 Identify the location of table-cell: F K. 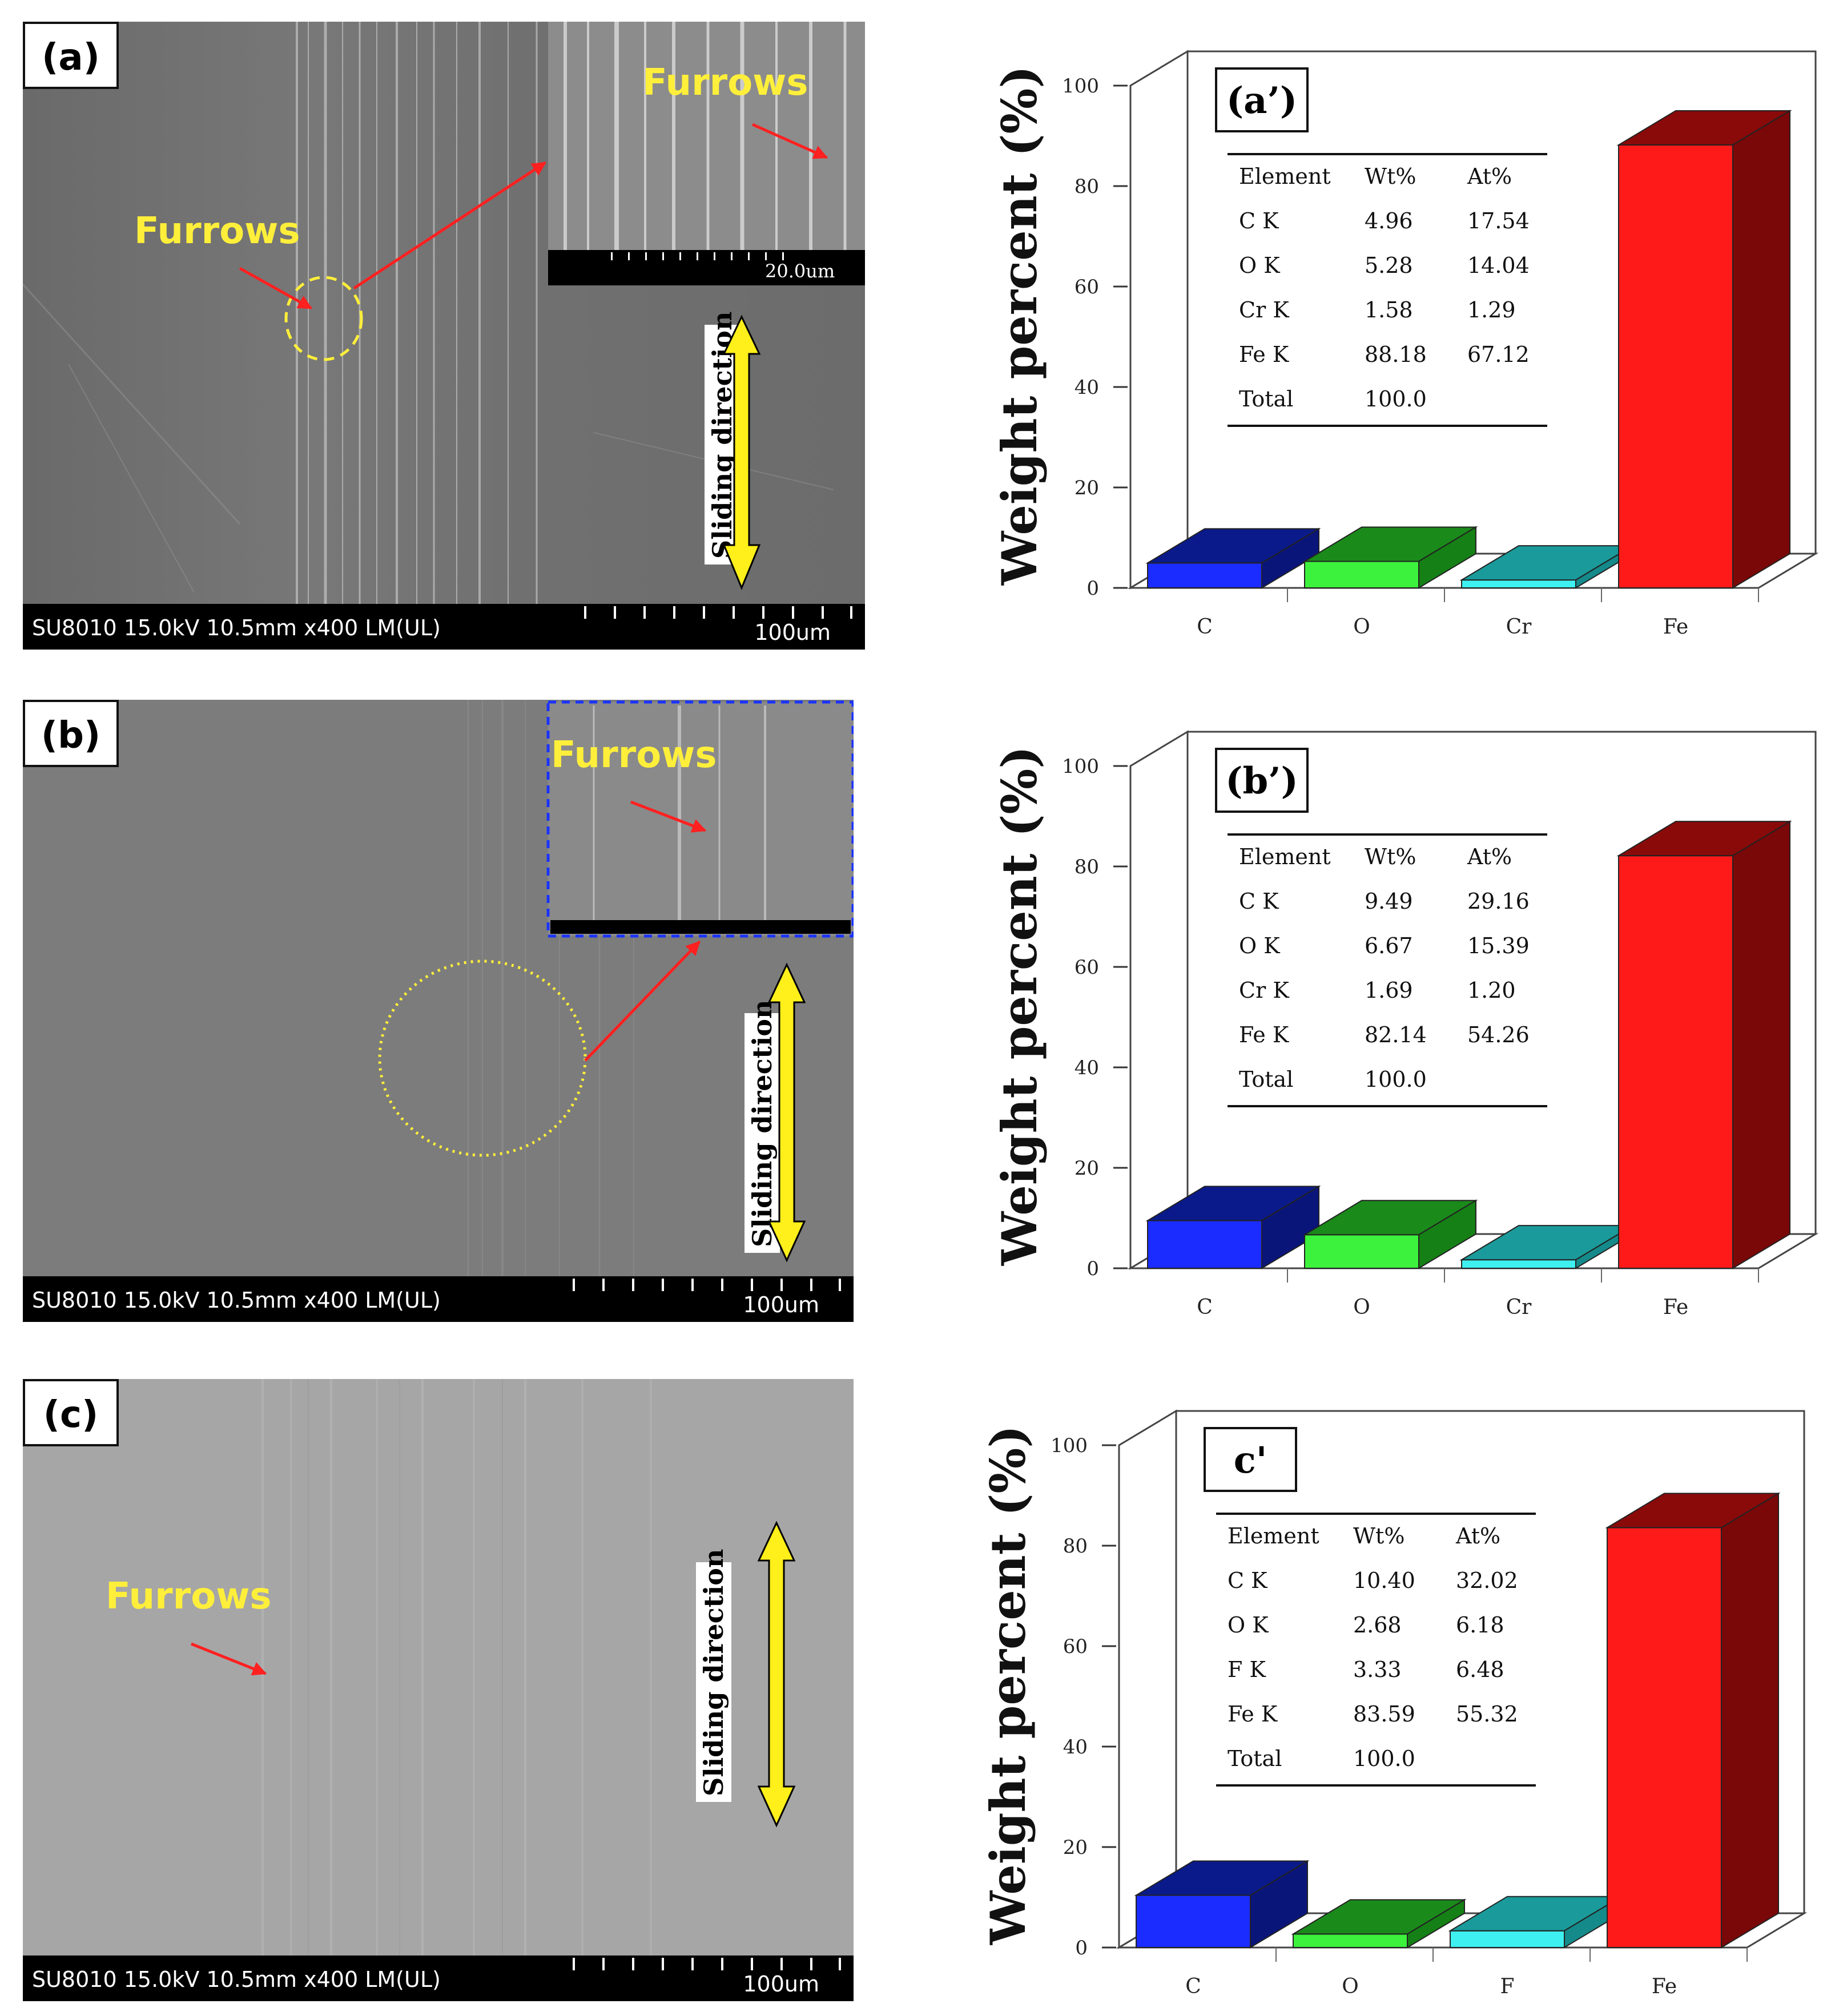
(1247, 1669).